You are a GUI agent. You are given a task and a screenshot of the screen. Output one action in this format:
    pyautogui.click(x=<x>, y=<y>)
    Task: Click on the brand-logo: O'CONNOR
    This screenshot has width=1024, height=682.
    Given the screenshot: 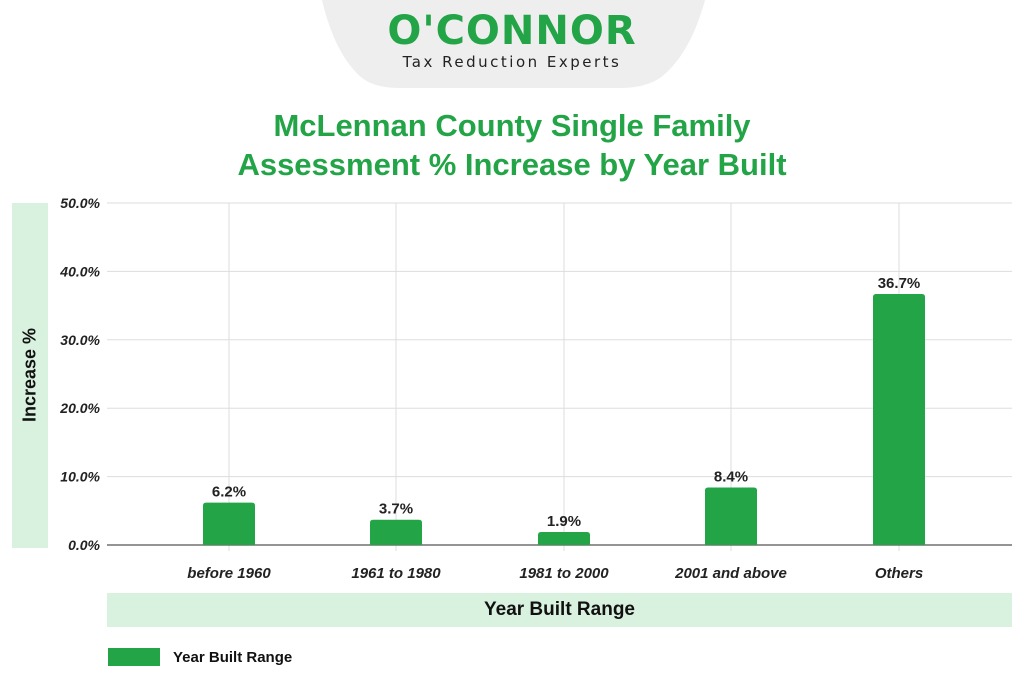 What is the action you would take?
    pyautogui.click(x=512, y=31)
    